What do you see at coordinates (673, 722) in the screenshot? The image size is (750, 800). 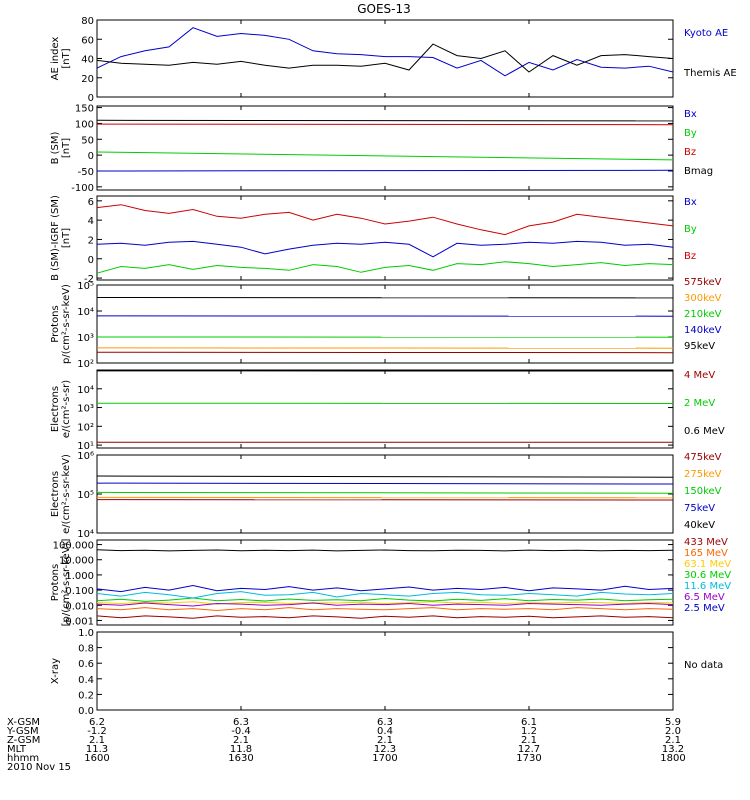 I see `ephemeris-value-0-4: 5.9` at bounding box center [673, 722].